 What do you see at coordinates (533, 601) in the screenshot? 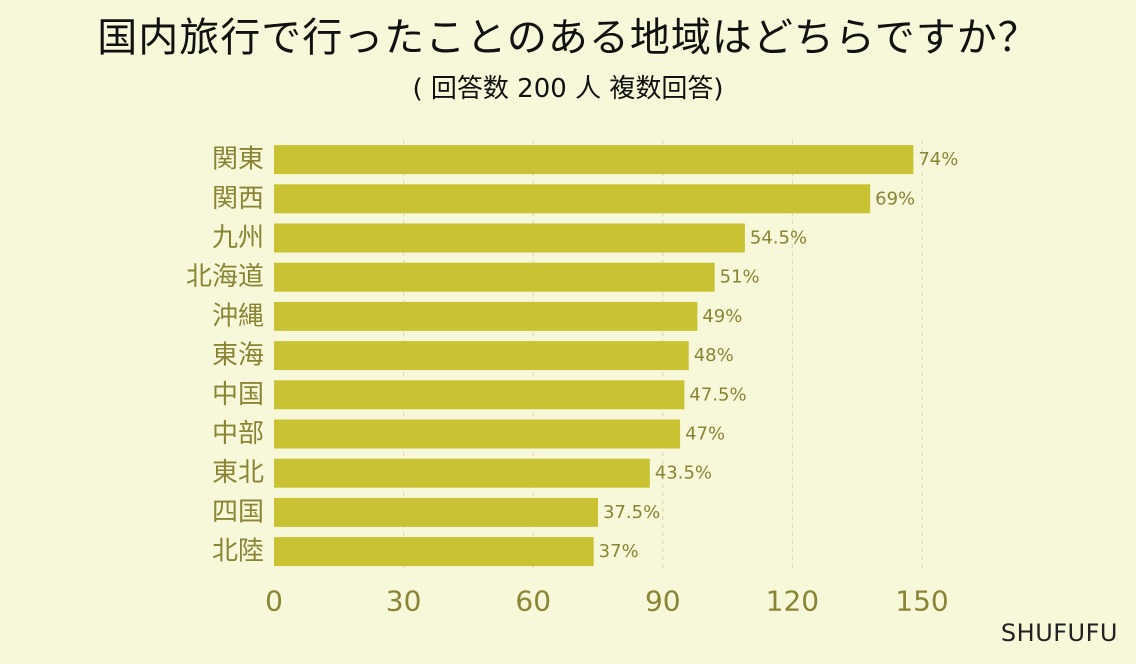
I see `x-tick-label: 60` at bounding box center [533, 601].